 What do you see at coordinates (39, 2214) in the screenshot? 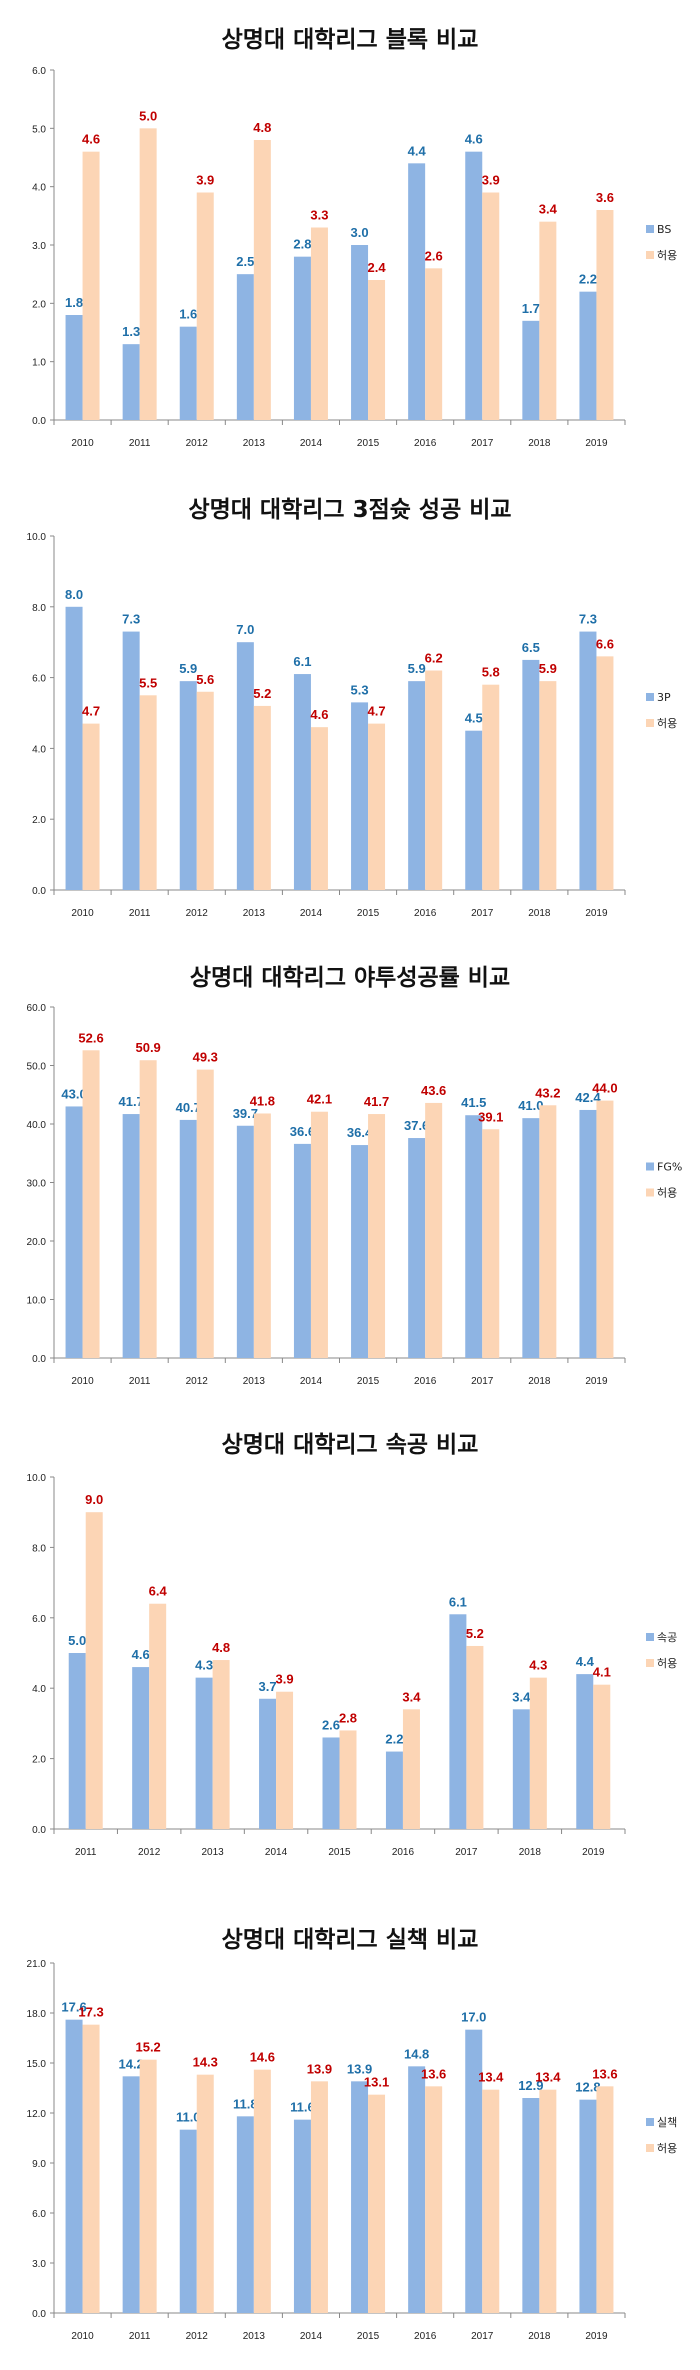
I see `y-tick-label: 6.0` at bounding box center [39, 2214].